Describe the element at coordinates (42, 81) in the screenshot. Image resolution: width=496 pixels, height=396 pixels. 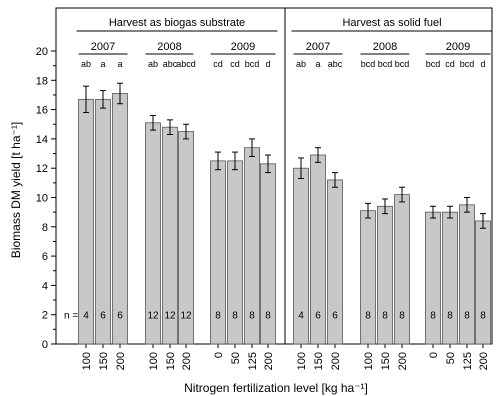
I see `y-tick-label: 18` at that location.